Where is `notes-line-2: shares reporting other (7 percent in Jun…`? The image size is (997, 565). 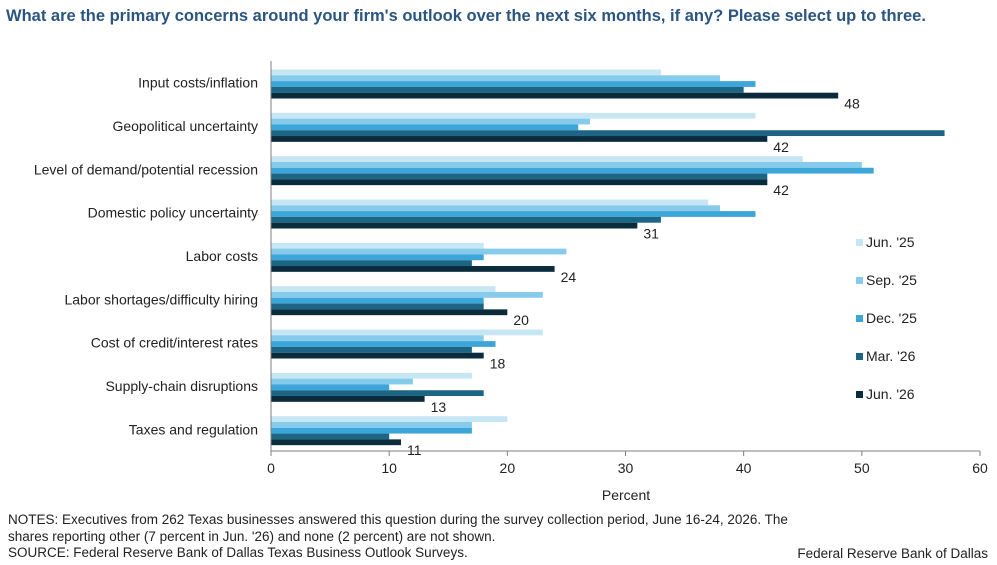 notes-line-2: shares reporting other (7 percent in Jun… is located at coordinates (252, 536).